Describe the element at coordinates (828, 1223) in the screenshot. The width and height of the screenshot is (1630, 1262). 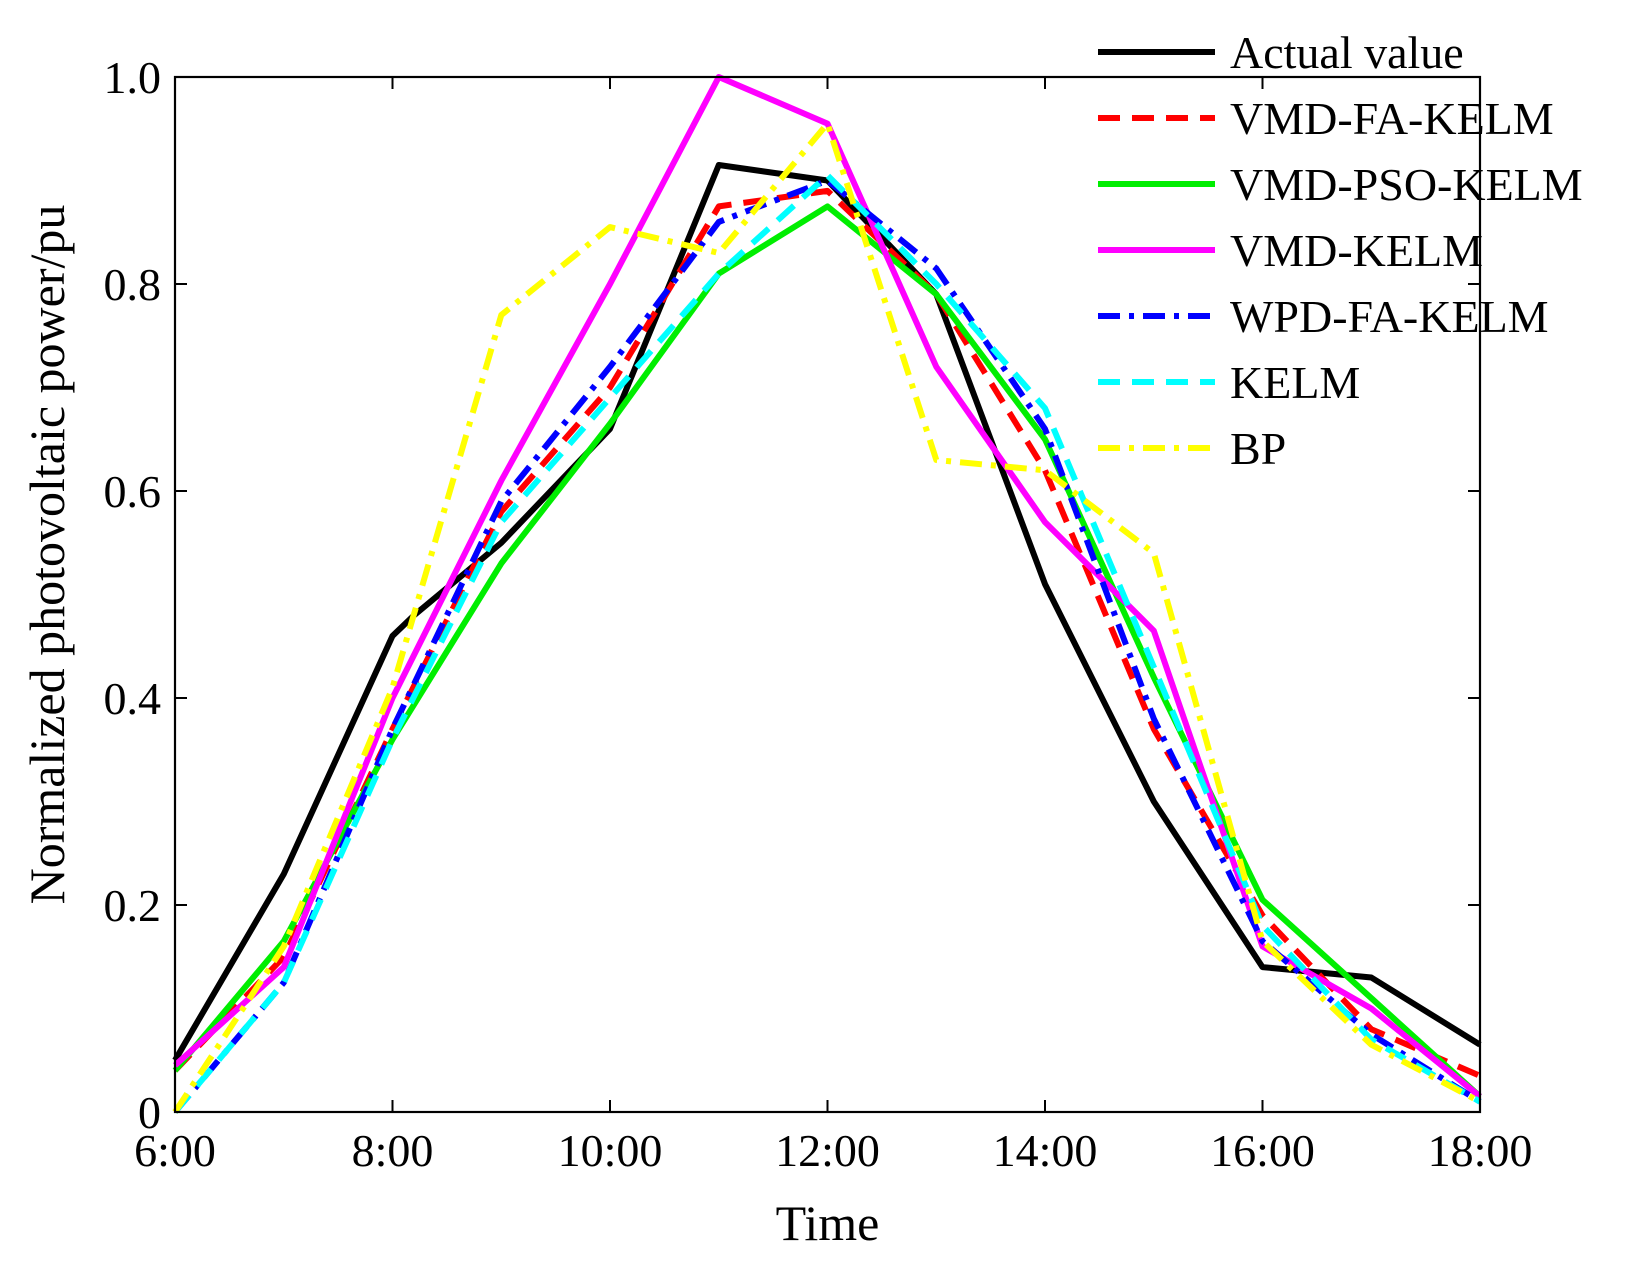
I see `x-axis-title: Time` at that location.